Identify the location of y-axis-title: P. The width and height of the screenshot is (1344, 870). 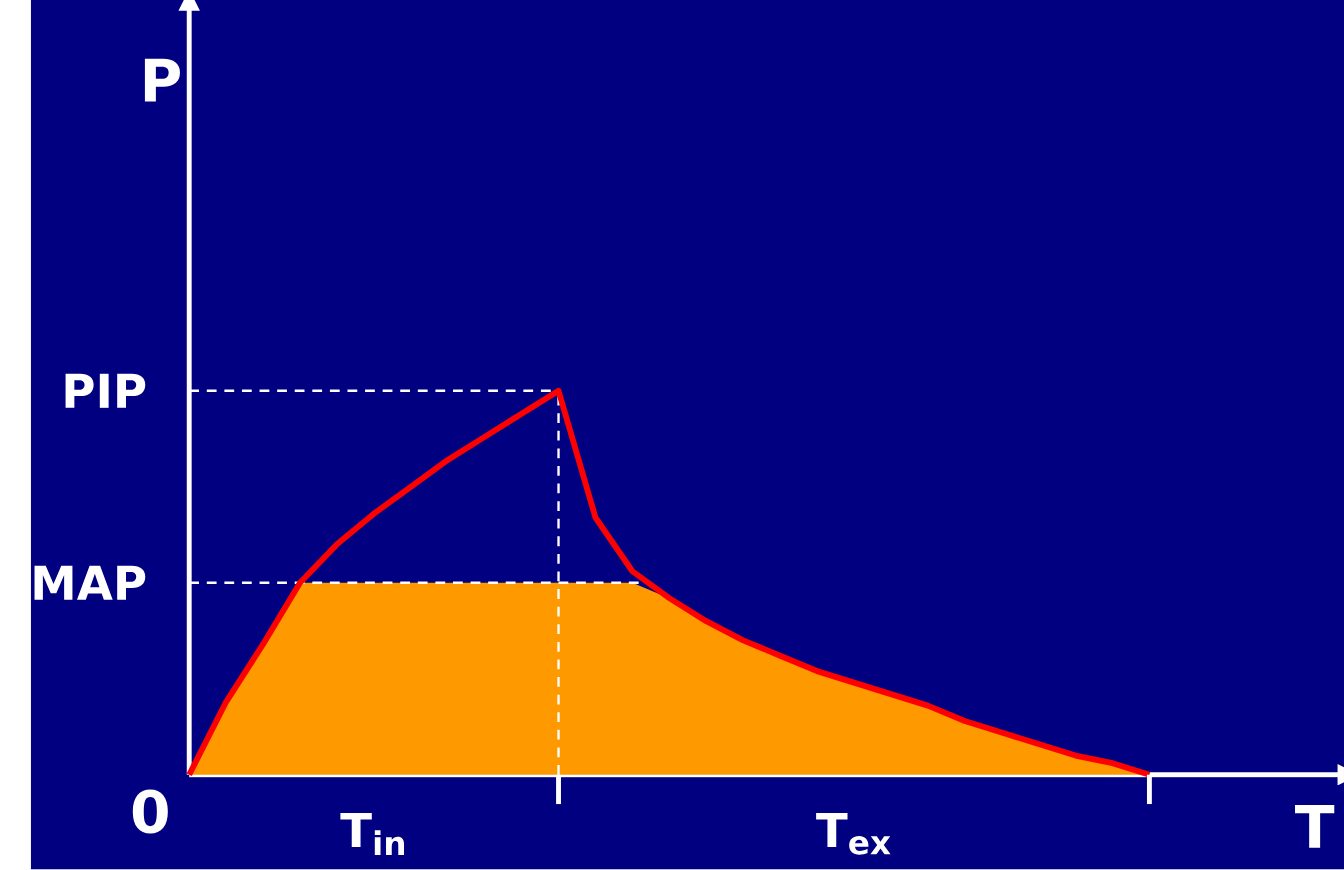
(162, 80).